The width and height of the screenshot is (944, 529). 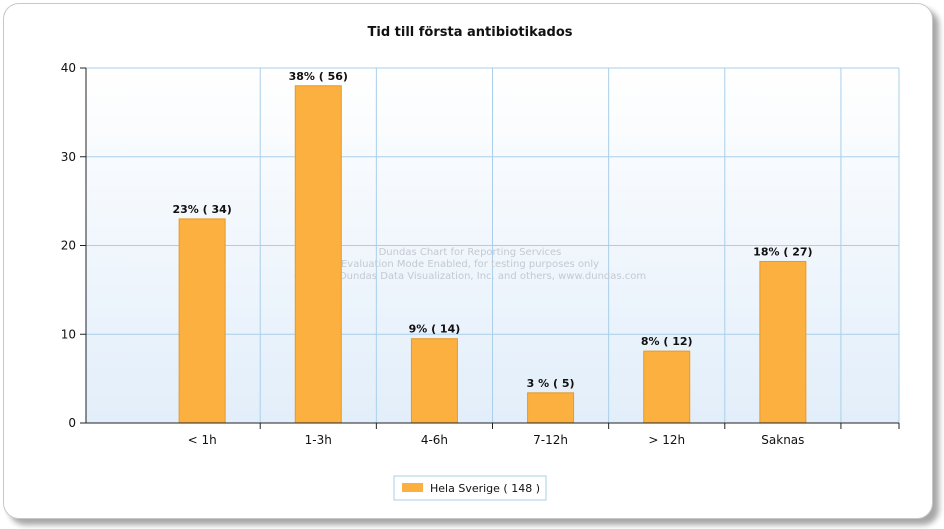 What do you see at coordinates (782, 251) in the screenshot?
I see `data-label: 18% ( 27)` at bounding box center [782, 251].